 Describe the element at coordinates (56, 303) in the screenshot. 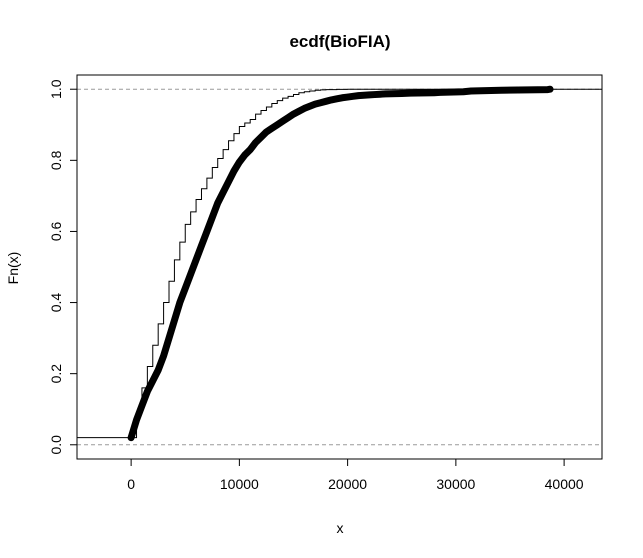

I see `y-tick-label: 0.4` at that location.